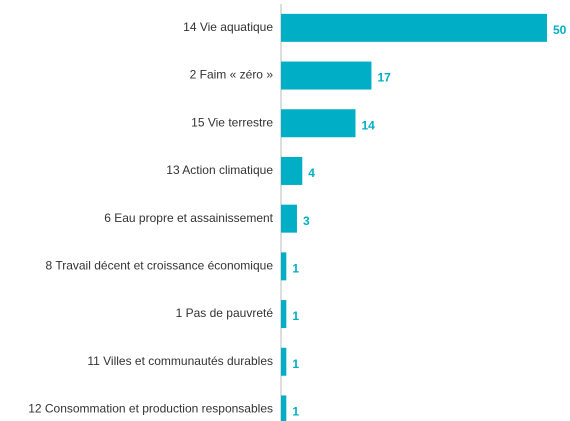 The image size is (570, 421). I want to click on value-label: 14, so click(368, 125).